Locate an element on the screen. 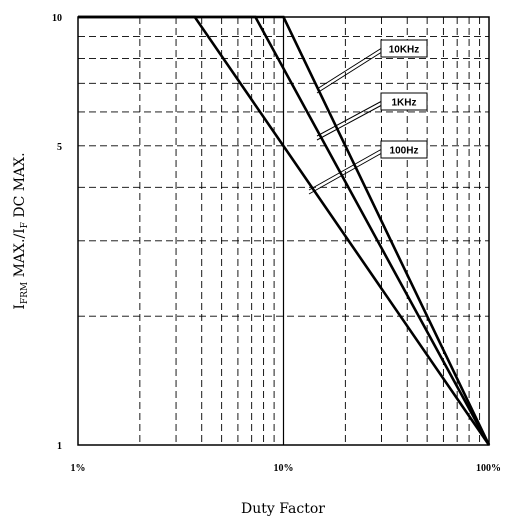 The width and height of the screenshot is (507, 521). series-label-1khz: 1KHz is located at coordinates (372, 116).